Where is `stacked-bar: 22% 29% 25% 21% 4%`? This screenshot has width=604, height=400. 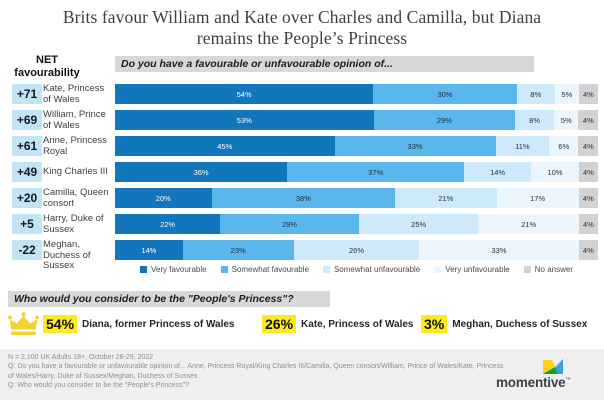
stacked-bar: 22% 29% 25% 21% 4% is located at coordinates (356, 224).